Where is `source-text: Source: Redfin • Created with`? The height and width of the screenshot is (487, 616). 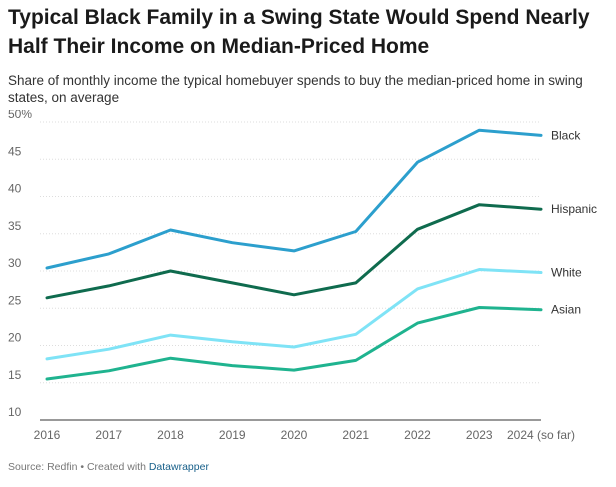 source-text: Source: Redfin • Created with is located at coordinates (78, 467).